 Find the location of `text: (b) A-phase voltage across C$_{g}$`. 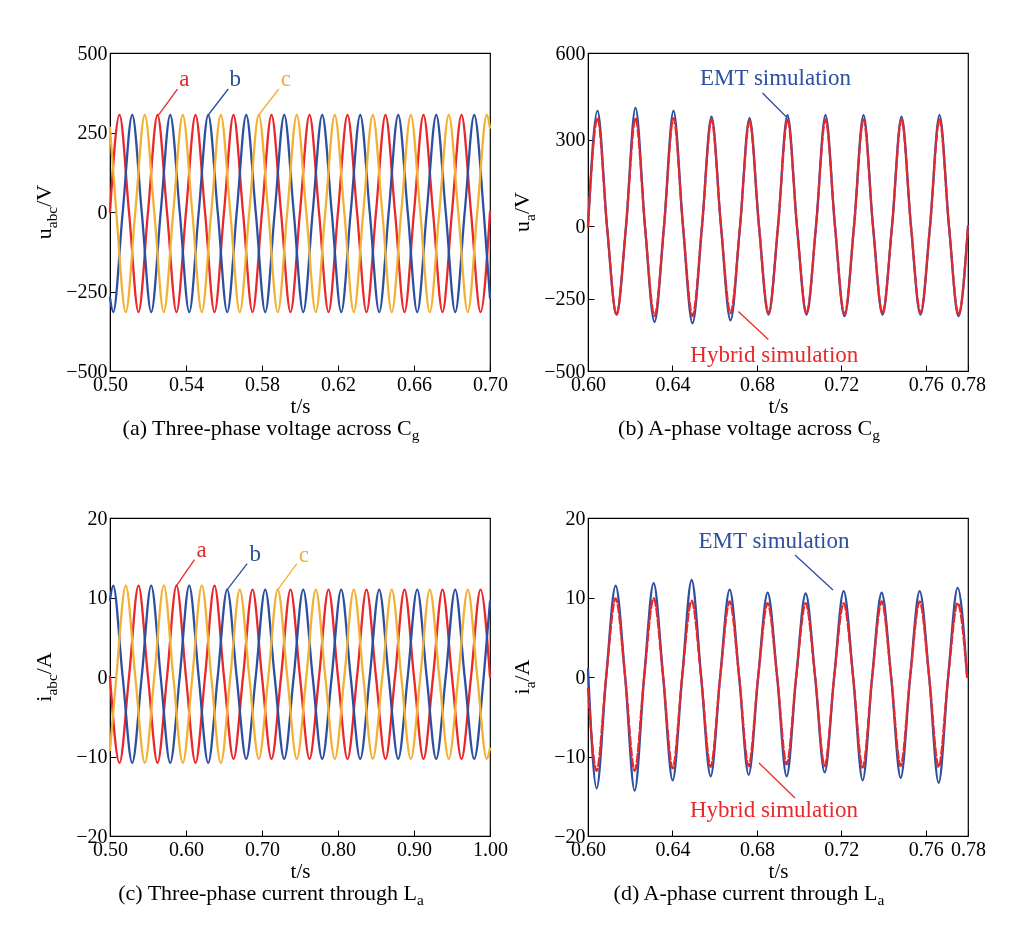

text: (b) A-phase voltage across C$_{g}$ is located at coordinates (749, 430).